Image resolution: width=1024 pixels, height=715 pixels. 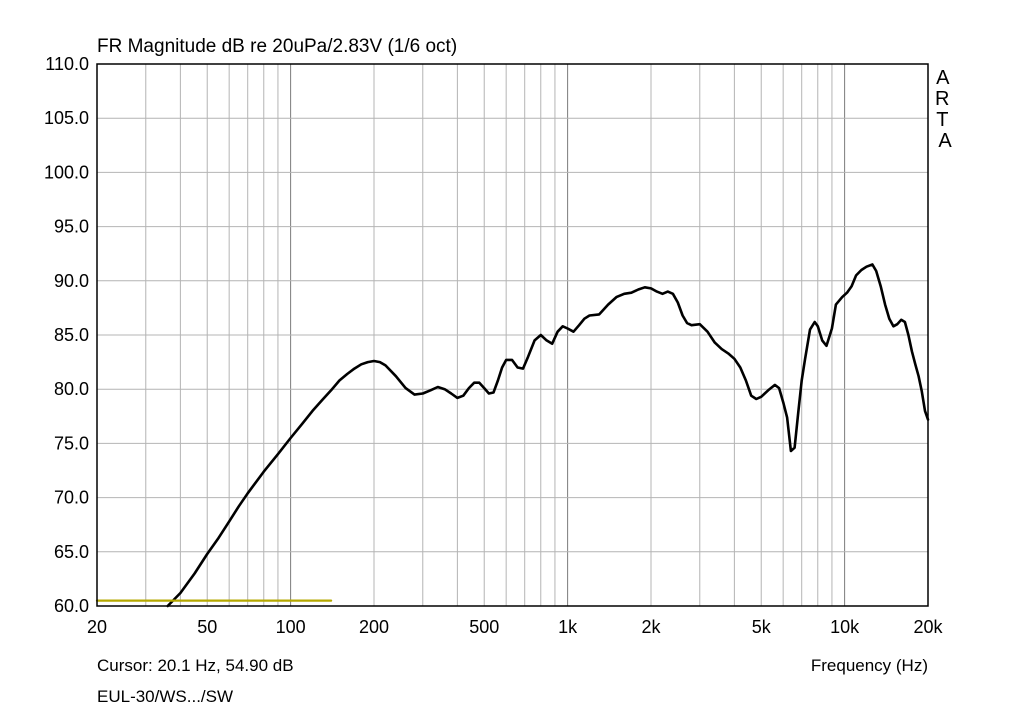 What do you see at coordinates (945, 141) in the screenshot?
I see `arta-letter-a2: A` at bounding box center [945, 141].